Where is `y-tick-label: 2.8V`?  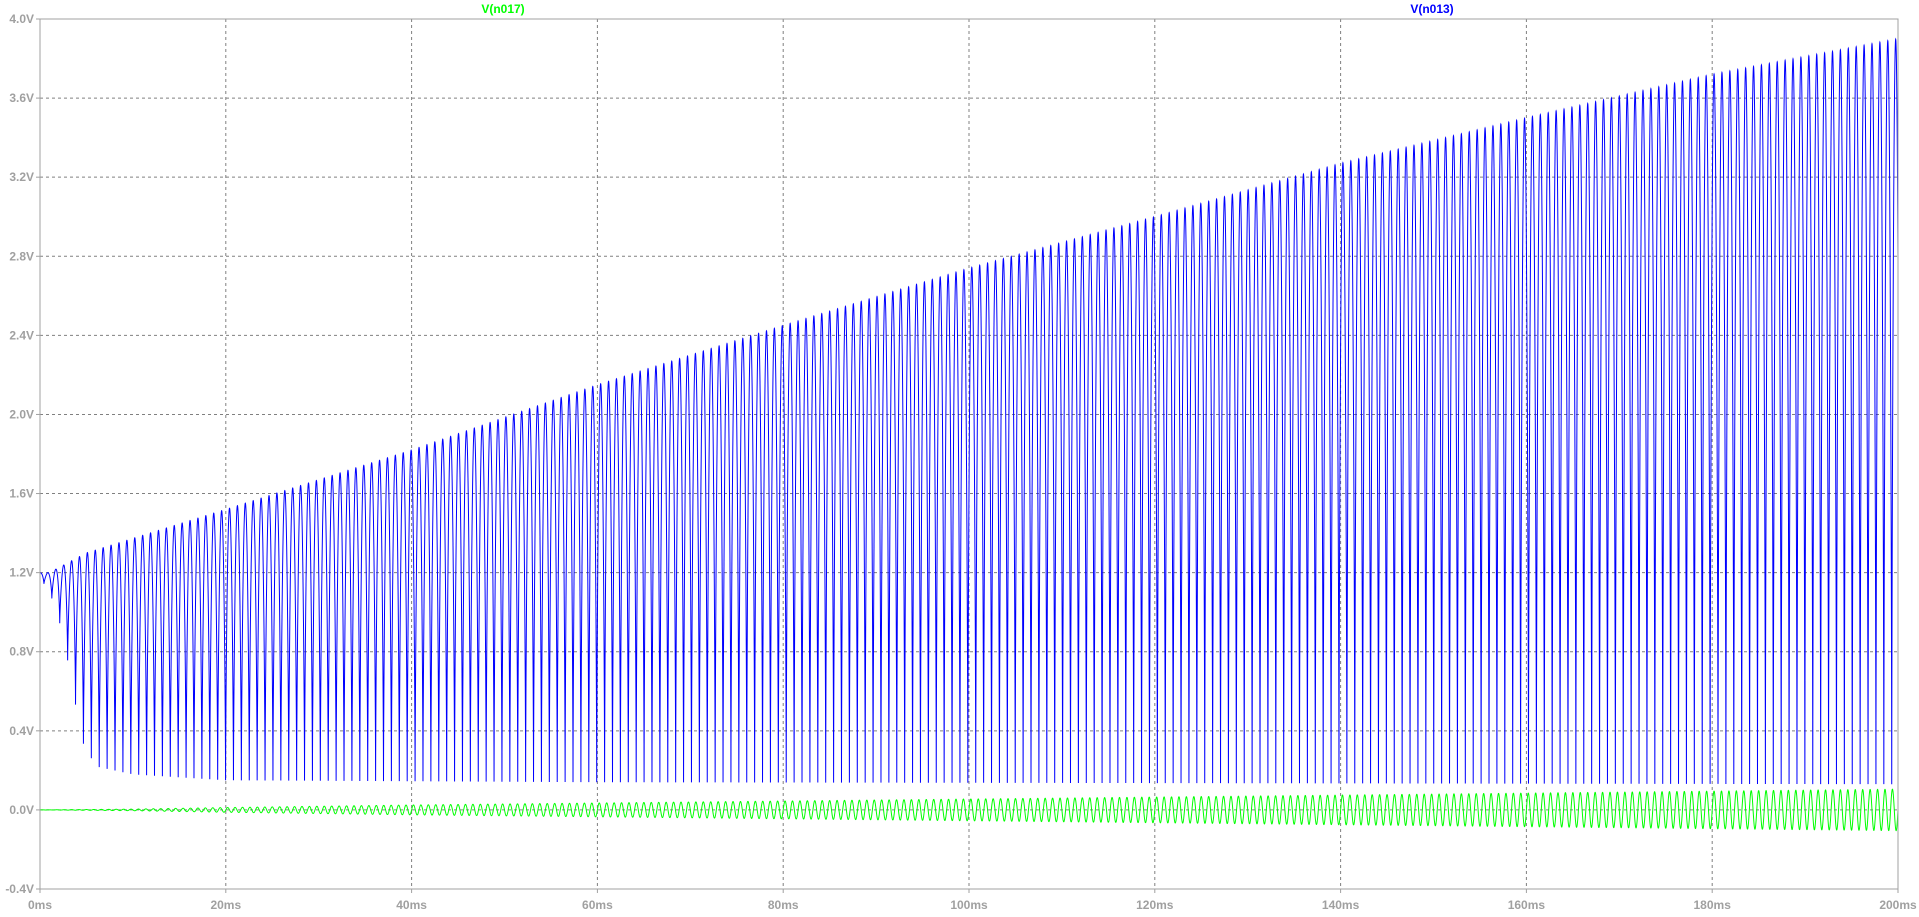
y-tick-label: 2.8V is located at coordinates (21, 256).